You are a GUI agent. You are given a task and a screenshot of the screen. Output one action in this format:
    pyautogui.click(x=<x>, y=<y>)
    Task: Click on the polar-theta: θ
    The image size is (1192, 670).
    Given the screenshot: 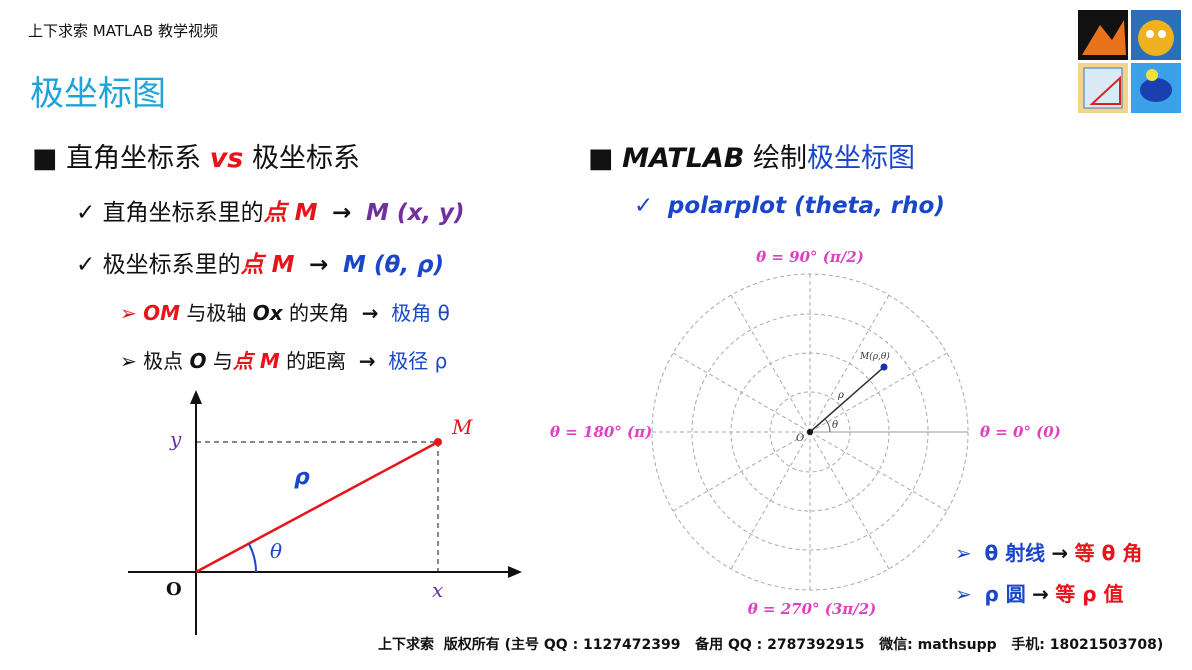 What is the action you would take?
    pyautogui.click(x=835, y=425)
    